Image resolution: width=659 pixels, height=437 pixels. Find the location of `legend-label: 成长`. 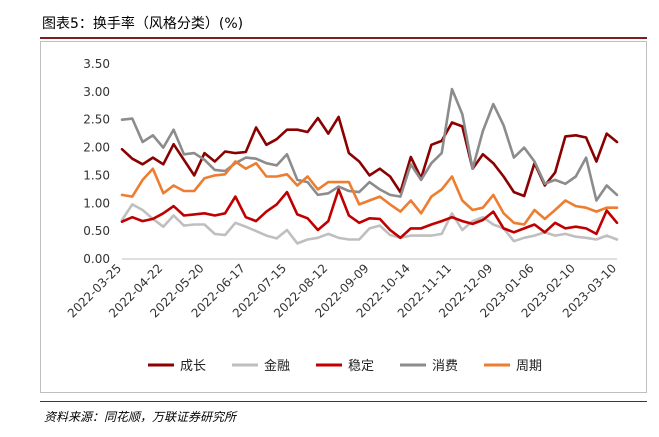

legend-label: 成长 is located at coordinates (193, 366).